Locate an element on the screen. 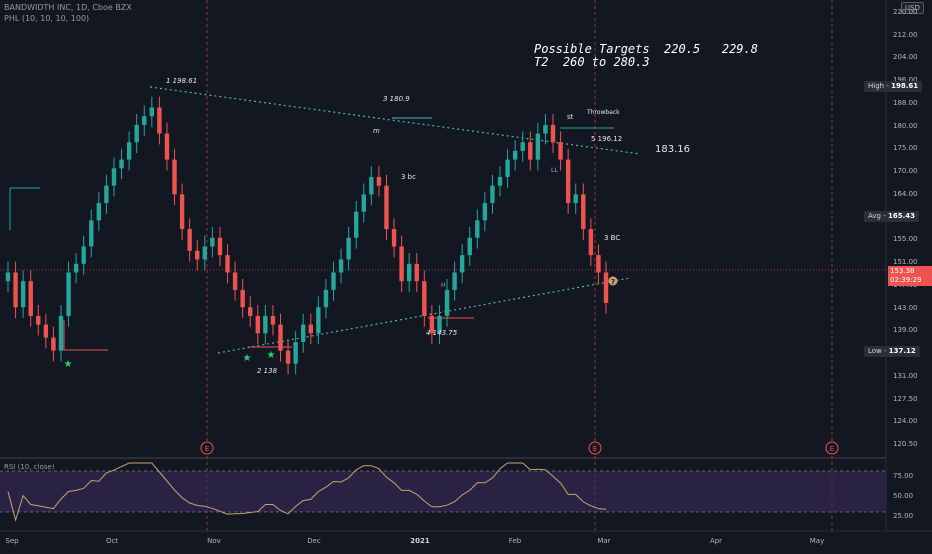 The width and height of the screenshot is (932, 554). throwback-label: Throwback is located at coordinates (603, 112).